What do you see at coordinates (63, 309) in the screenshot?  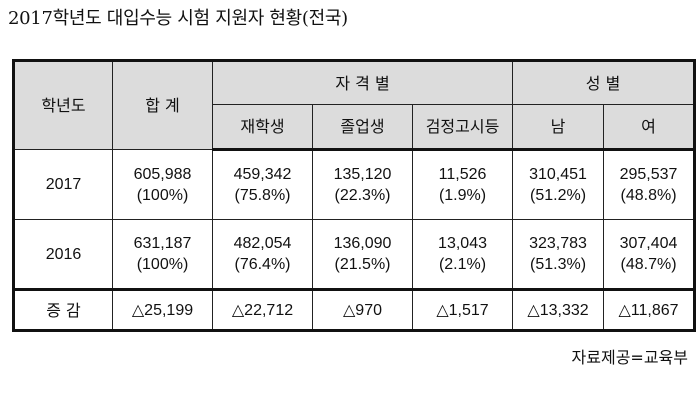 I see `change-label: 증 감` at bounding box center [63, 309].